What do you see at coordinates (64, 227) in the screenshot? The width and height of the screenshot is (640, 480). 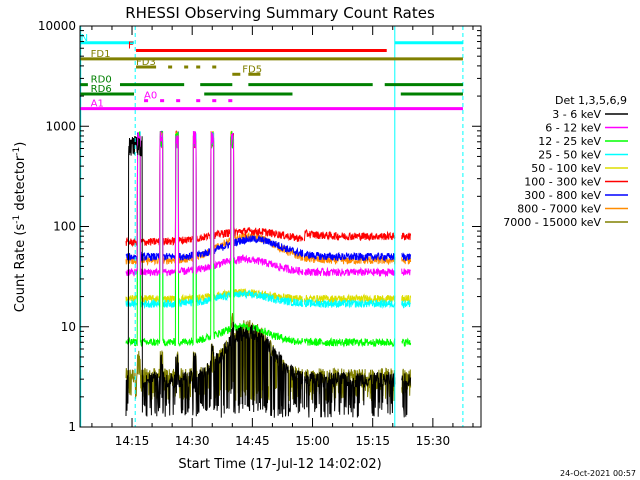 I see `y-tick-label-3: 100` at bounding box center [64, 227].